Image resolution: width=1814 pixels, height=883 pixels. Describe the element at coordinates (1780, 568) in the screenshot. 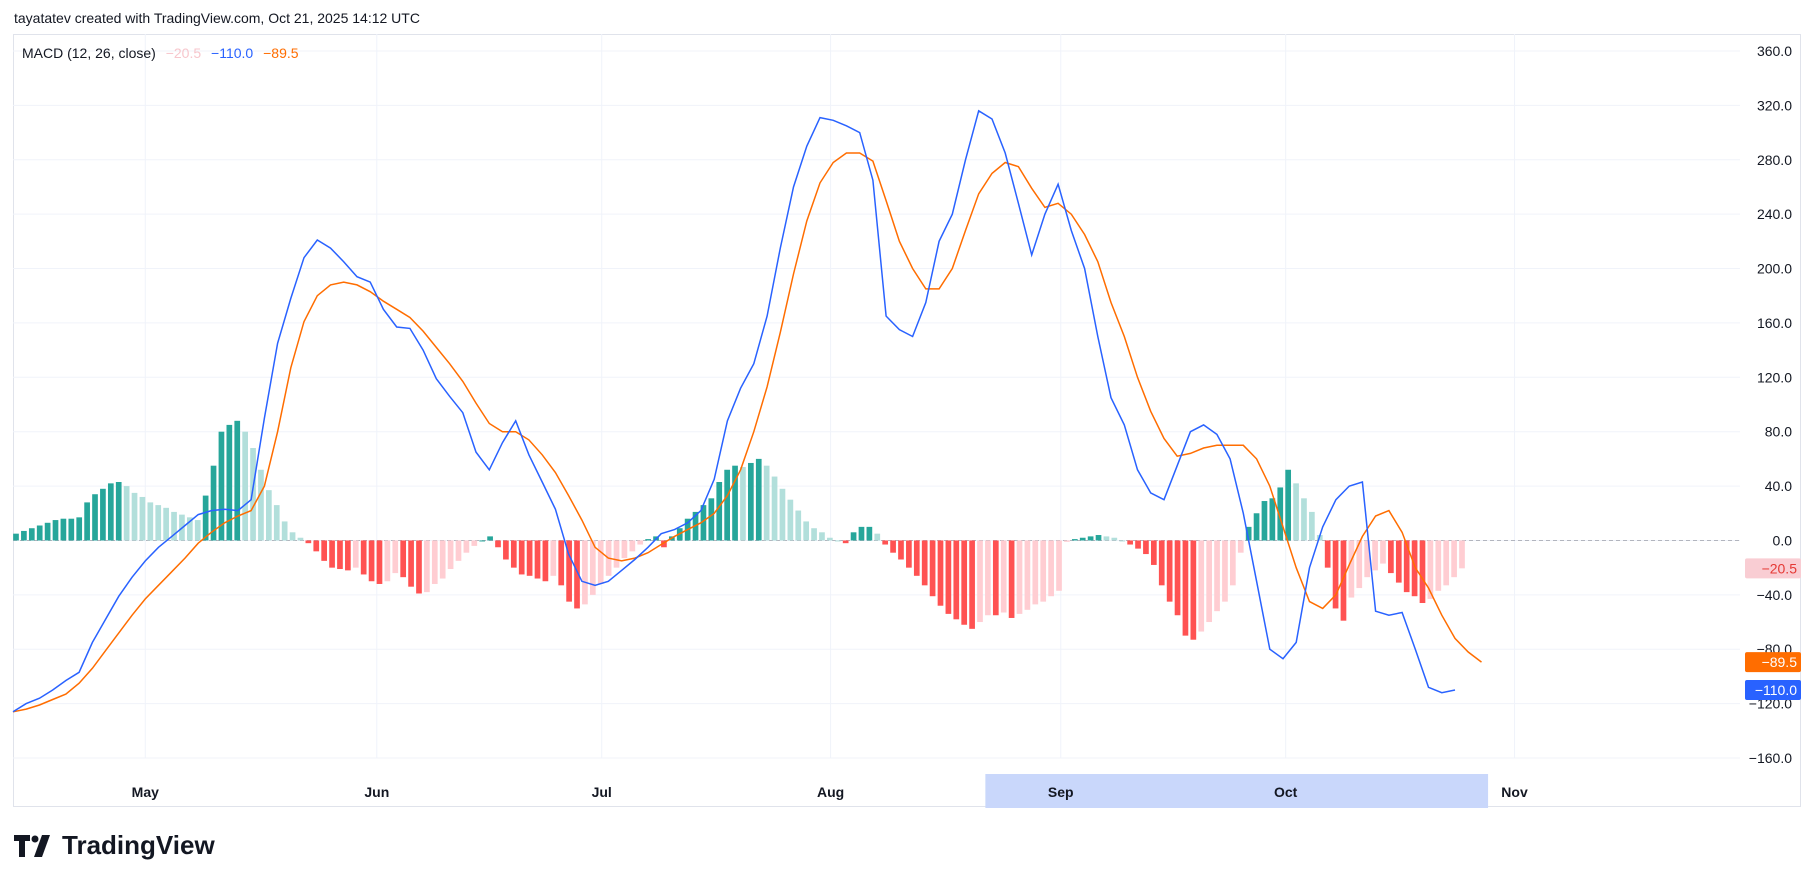

I see `histogram-price-label: −20.5` at that location.